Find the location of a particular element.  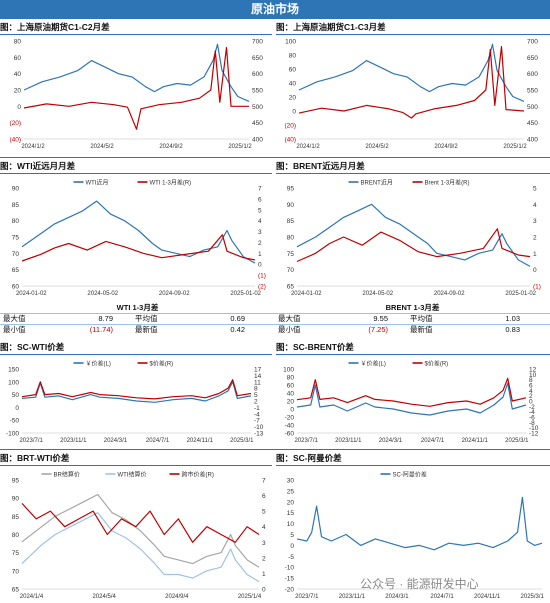

y-tick-label: 25 is located at coordinates (291, 491).